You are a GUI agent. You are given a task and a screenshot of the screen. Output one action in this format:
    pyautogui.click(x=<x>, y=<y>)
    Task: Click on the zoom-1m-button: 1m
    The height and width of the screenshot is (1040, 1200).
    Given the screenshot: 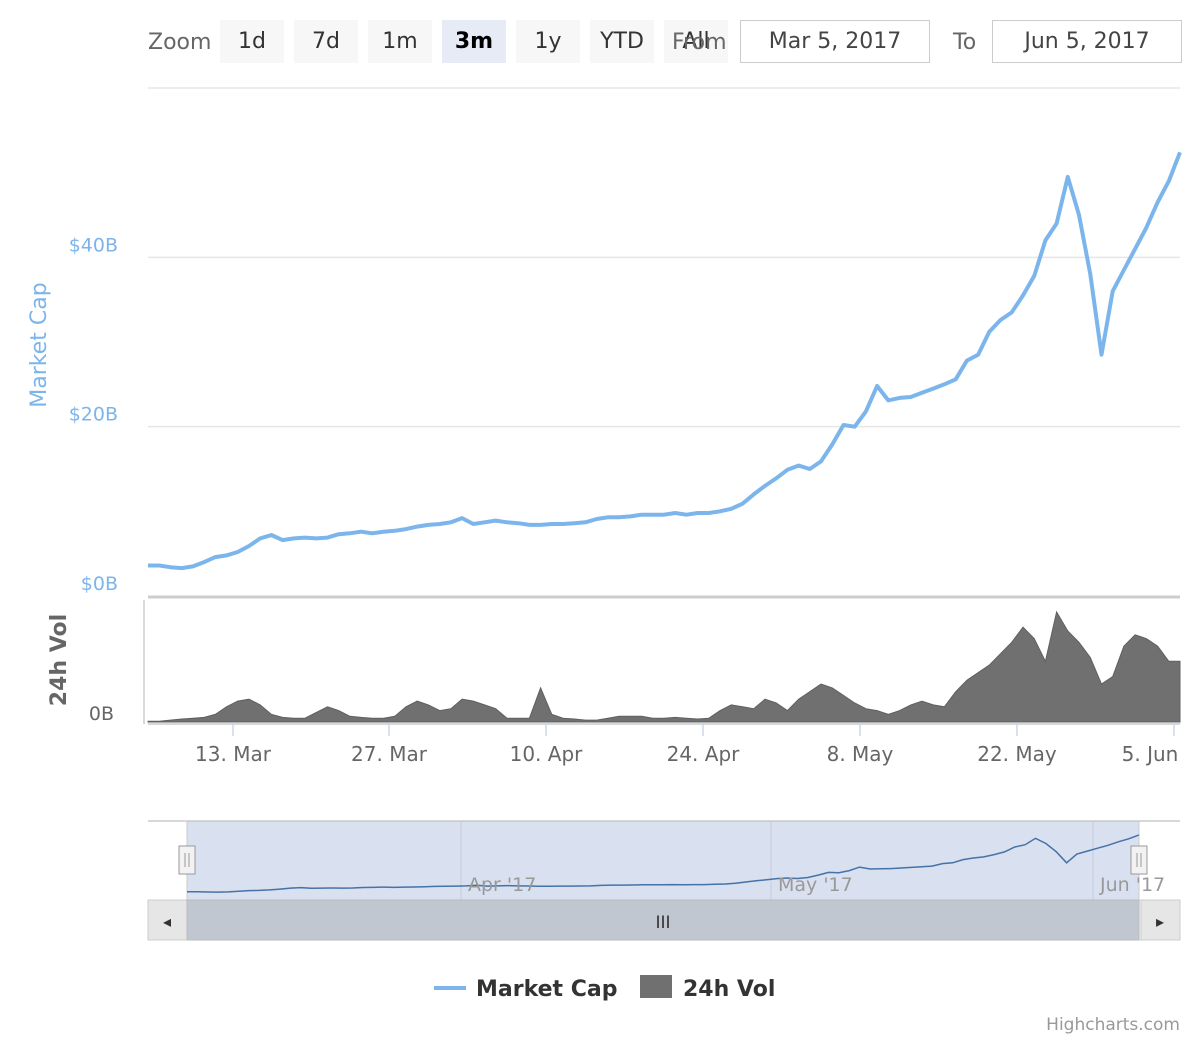 What is the action you would take?
    pyautogui.click(x=400, y=41)
    